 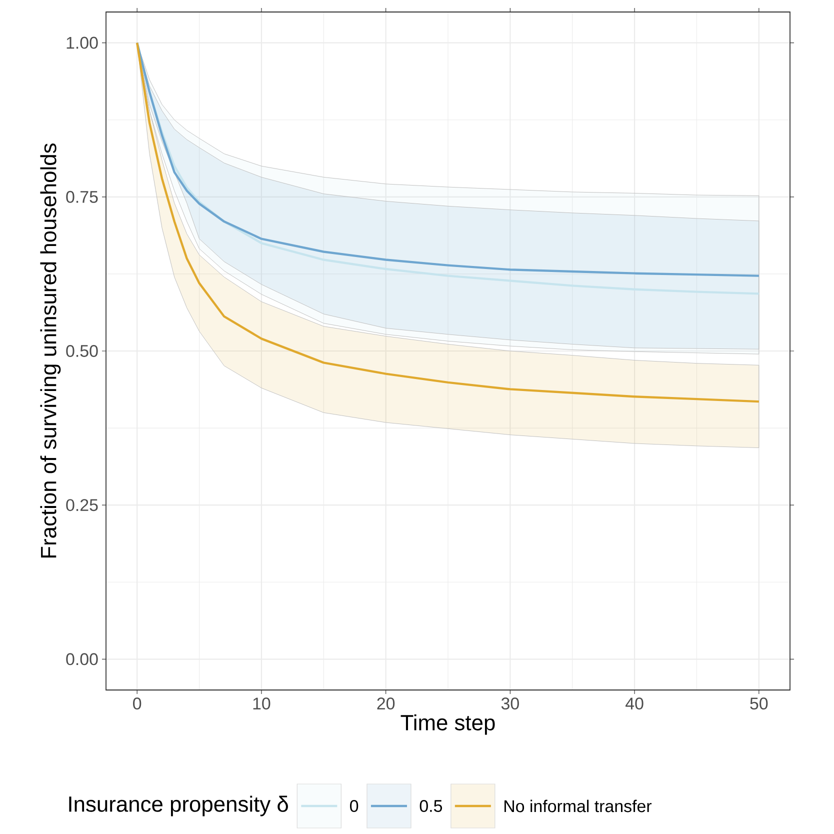 What do you see at coordinates (386, 704) in the screenshot?
I see `x-tick-label: 20` at bounding box center [386, 704].